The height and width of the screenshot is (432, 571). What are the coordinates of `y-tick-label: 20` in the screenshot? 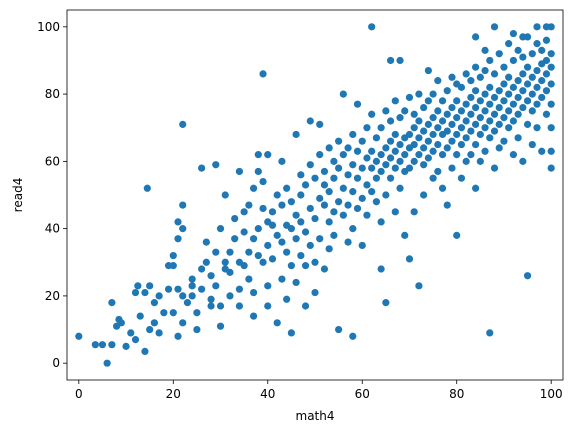 It's located at (52, 296).